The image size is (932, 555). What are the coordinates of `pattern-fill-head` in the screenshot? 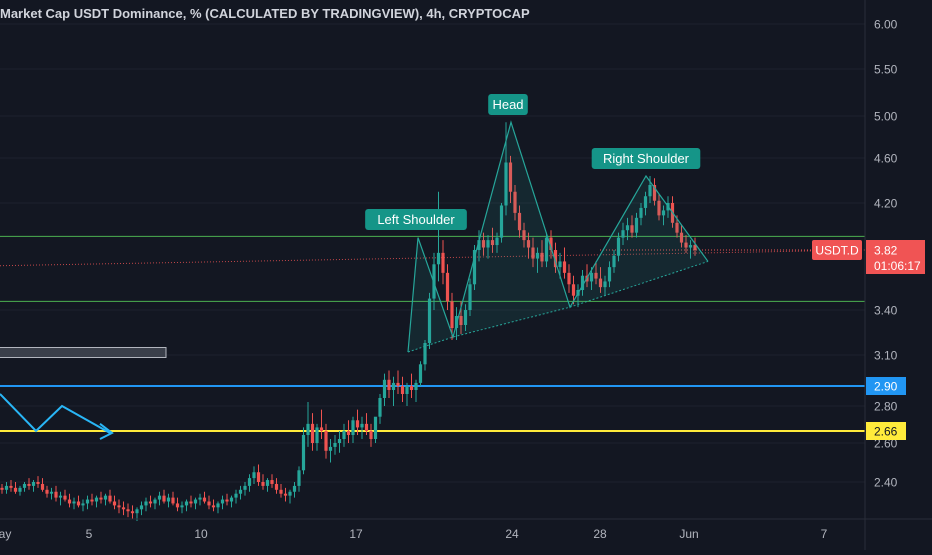 It's located at (511, 229).